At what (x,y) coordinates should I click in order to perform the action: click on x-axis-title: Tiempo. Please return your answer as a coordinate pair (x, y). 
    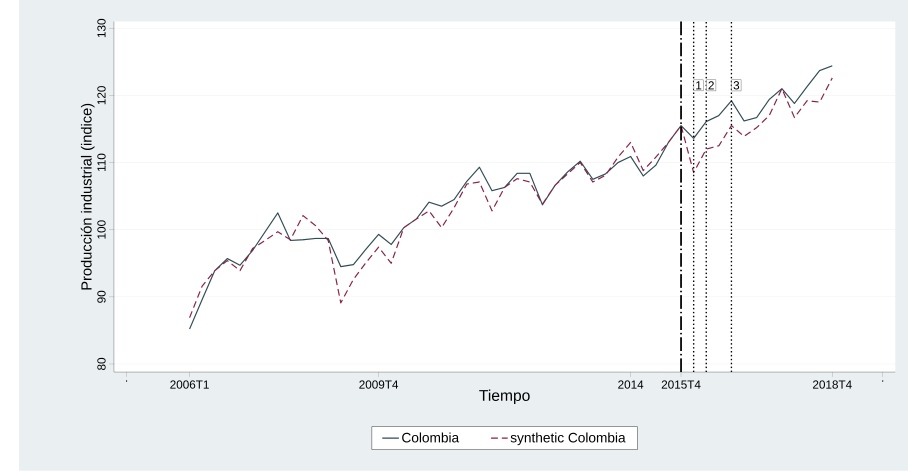
    Looking at the image, I should click on (504, 397).